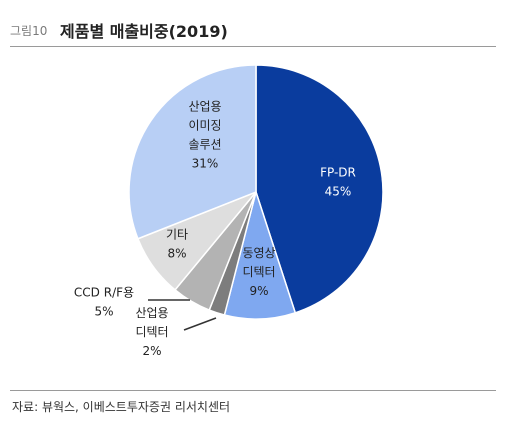 The height and width of the screenshot is (434, 506). What do you see at coordinates (204, 126) in the screenshot?
I see `slice-name-5-1: 이미징` at bounding box center [204, 126].